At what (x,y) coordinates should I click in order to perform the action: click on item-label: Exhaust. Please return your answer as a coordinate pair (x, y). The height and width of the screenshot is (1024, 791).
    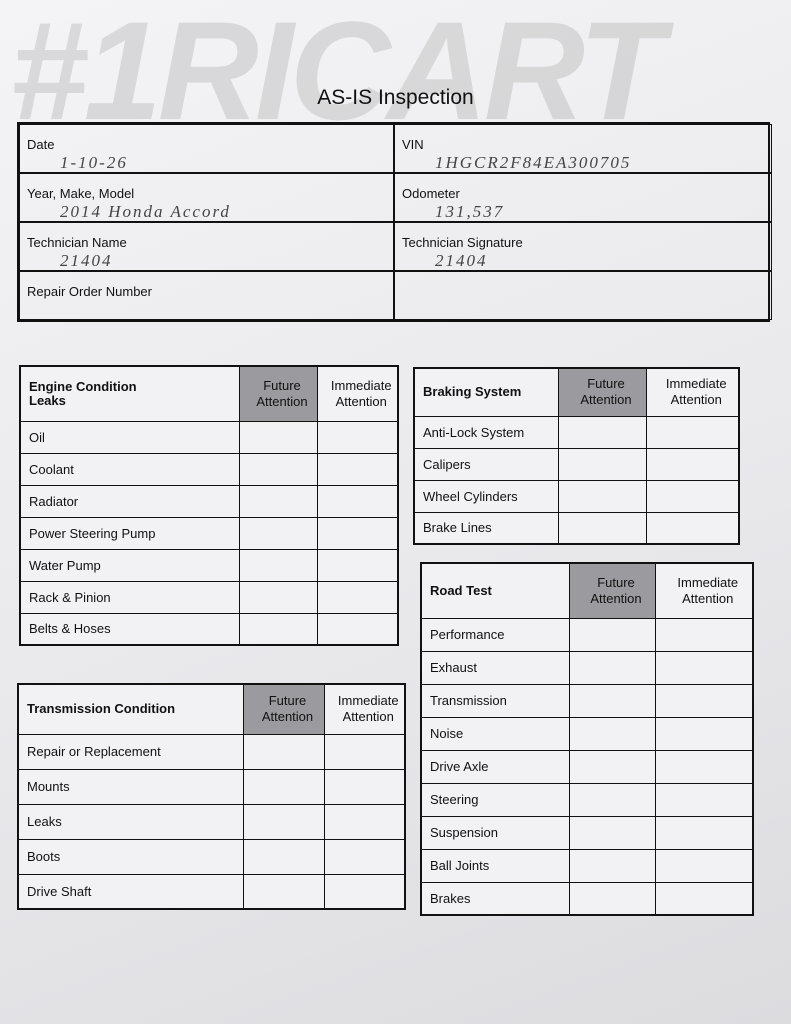
    Looking at the image, I should click on (495, 667).